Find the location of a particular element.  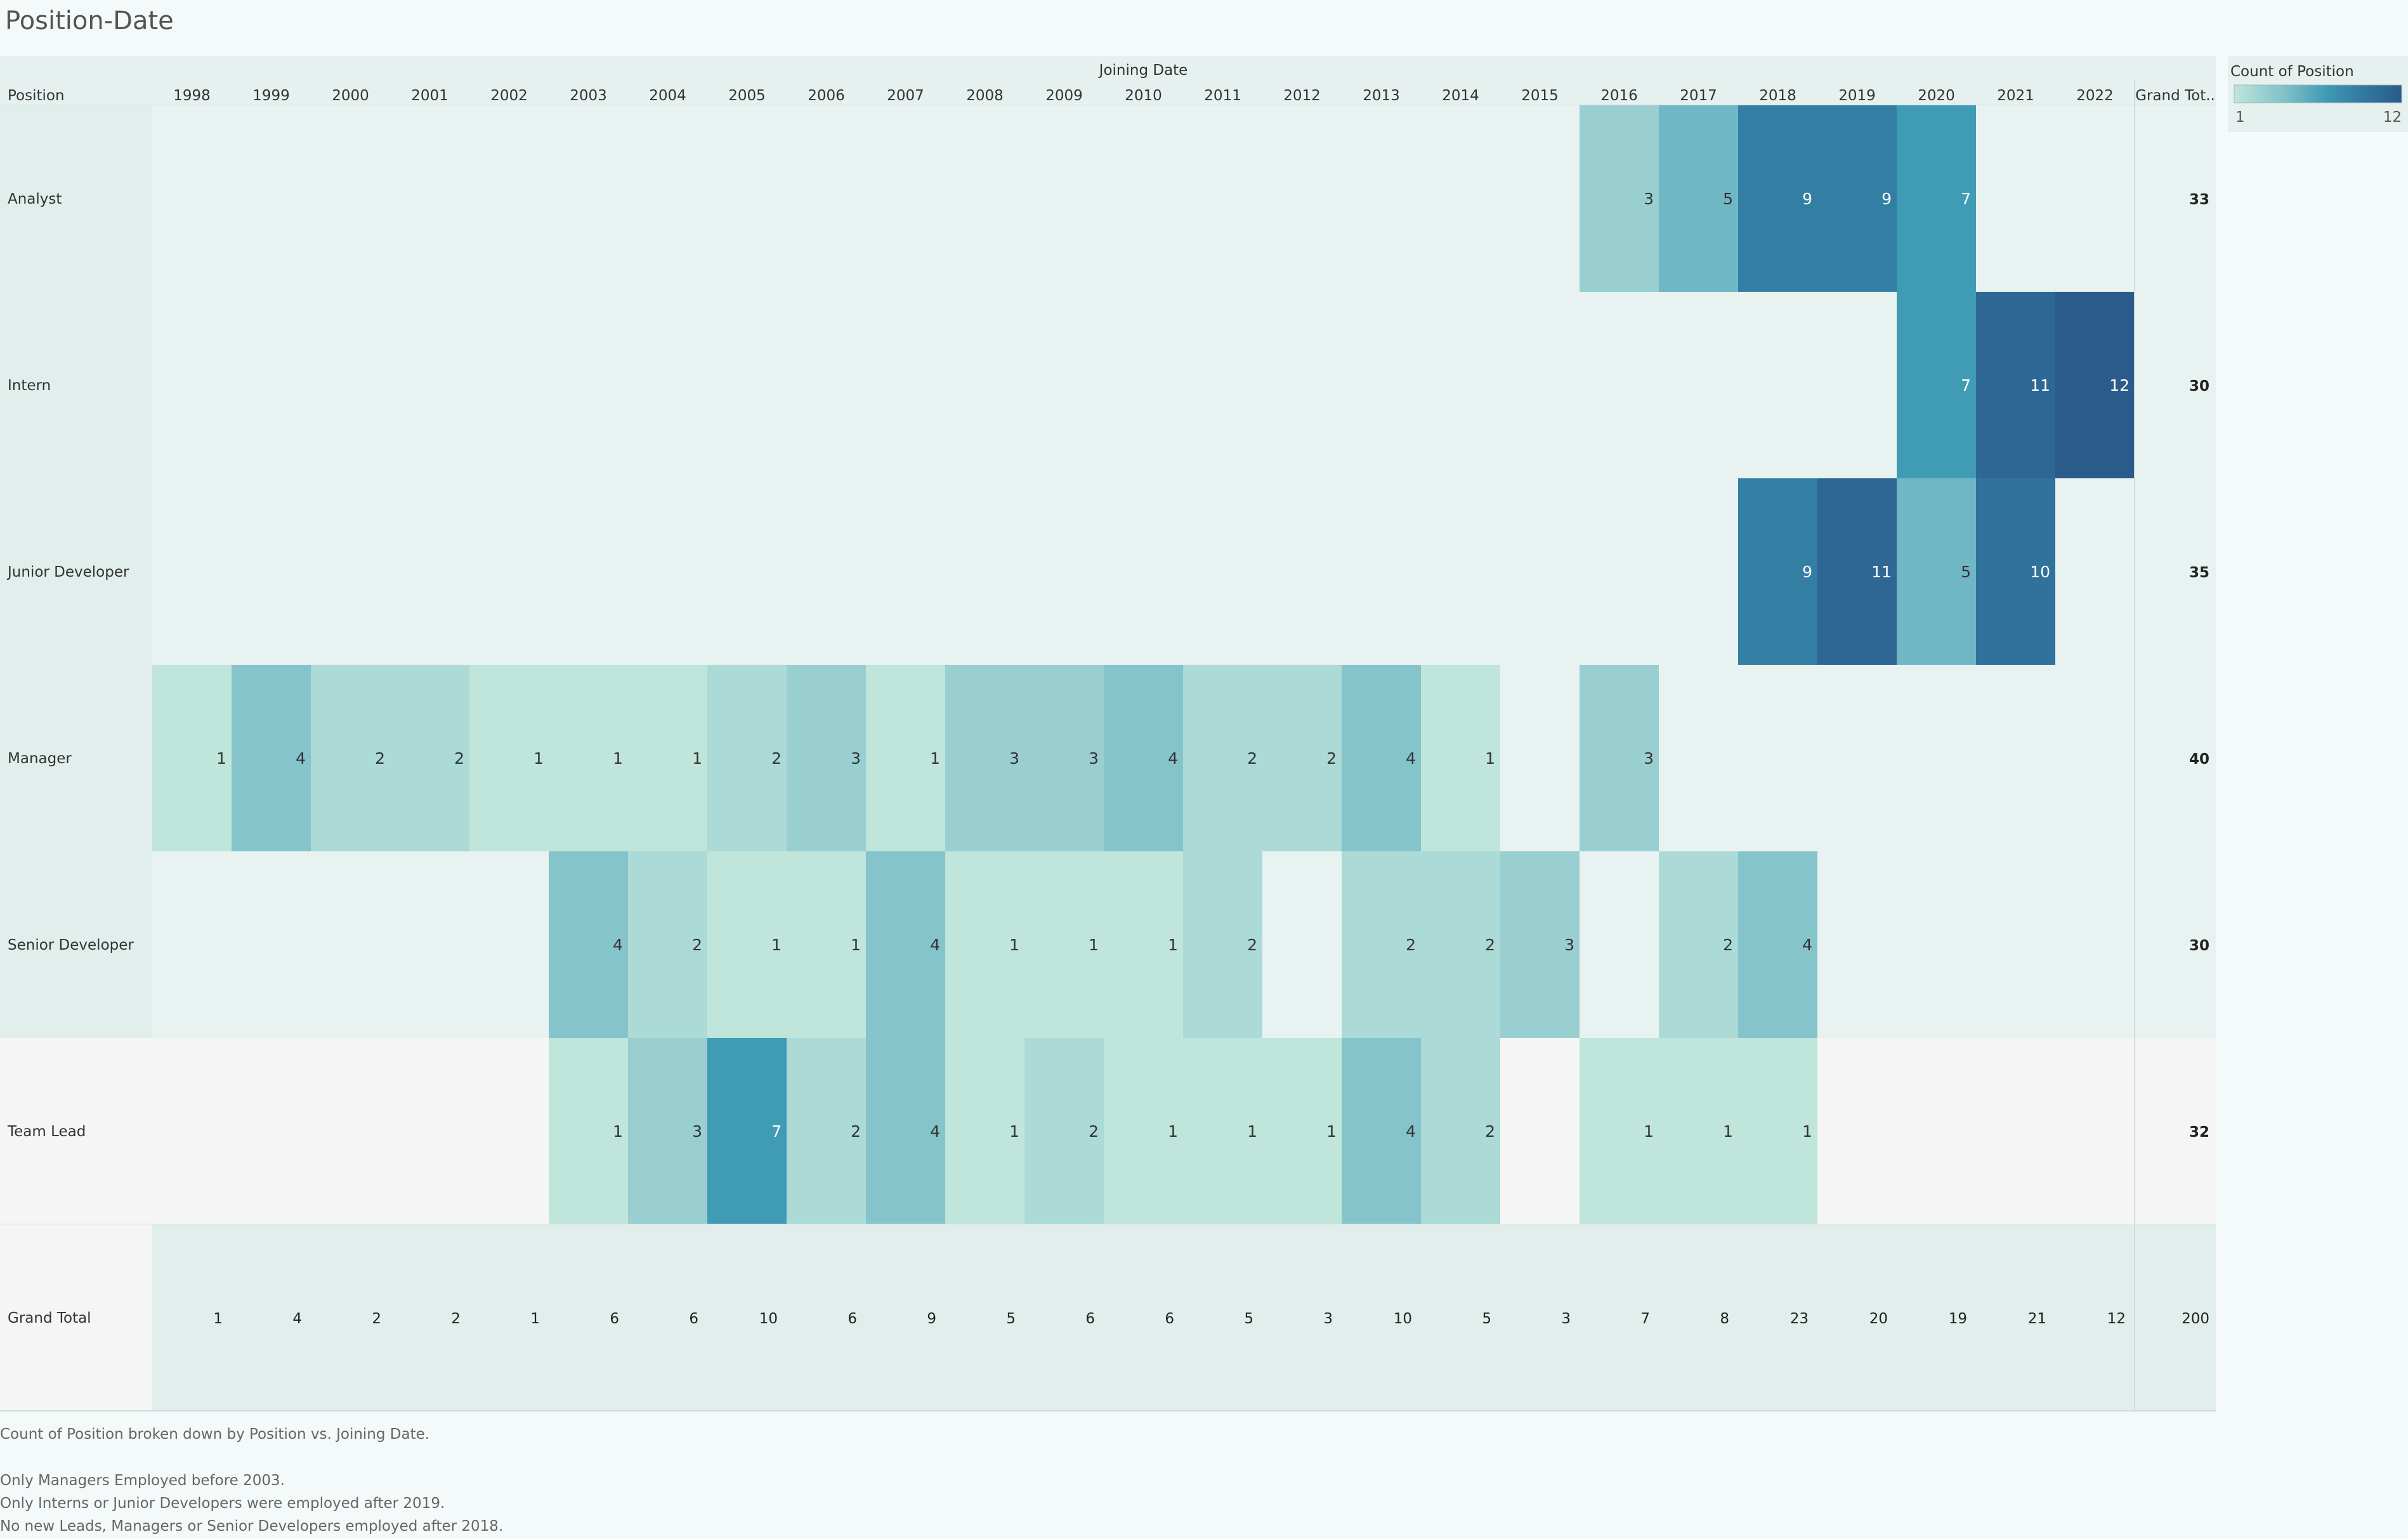

row-band is located at coordinates (1143, 385).